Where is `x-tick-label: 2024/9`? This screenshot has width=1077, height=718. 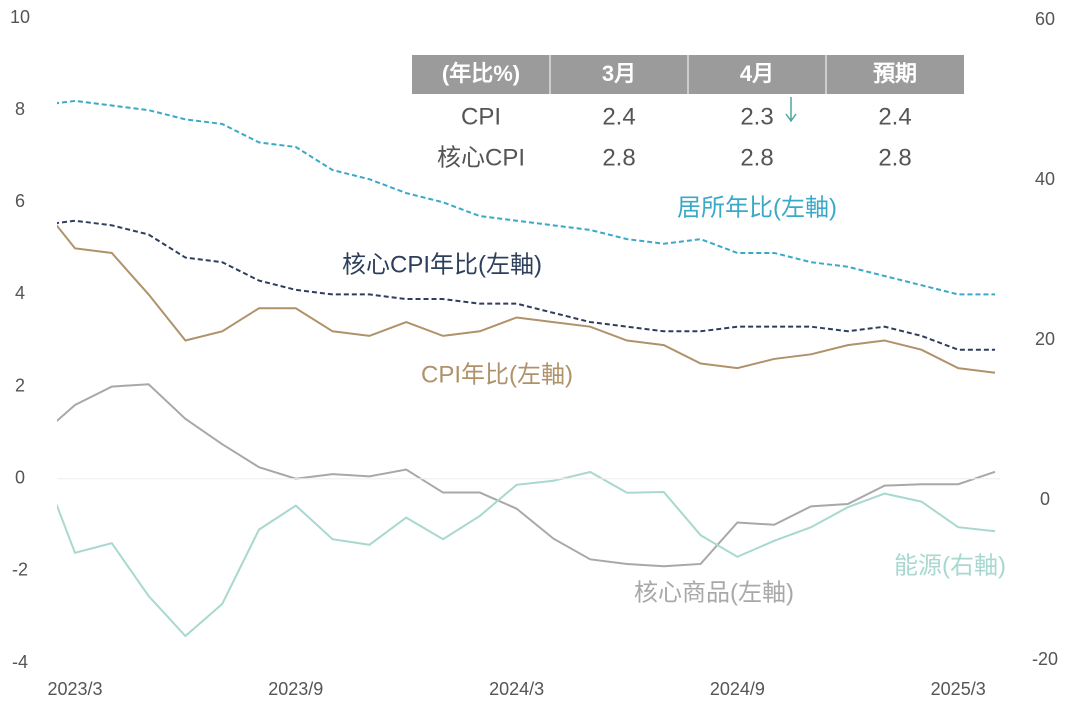 x-tick-label: 2024/9 is located at coordinates (737, 689).